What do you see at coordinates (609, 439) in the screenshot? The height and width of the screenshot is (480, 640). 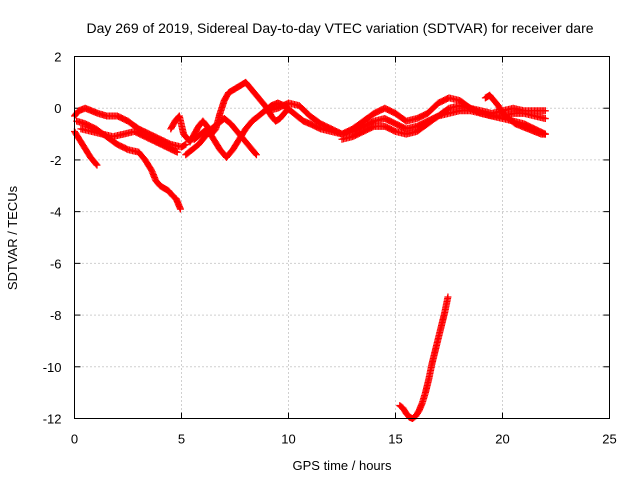 I see `x-tick-label: 25` at bounding box center [609, 439].